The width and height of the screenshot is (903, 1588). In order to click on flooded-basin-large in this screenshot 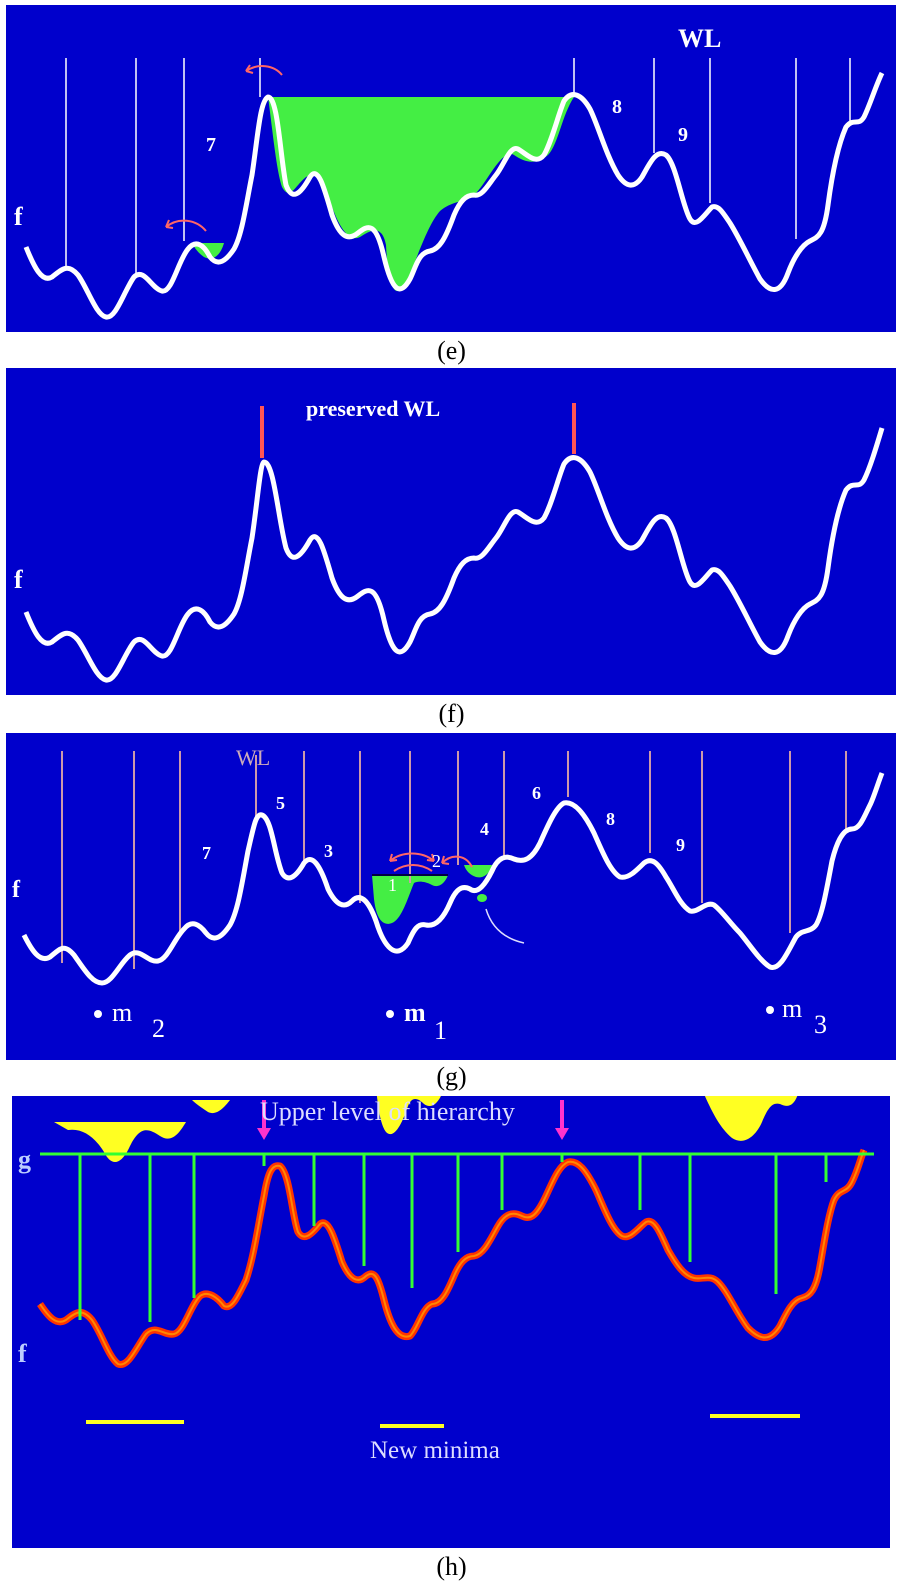, I will do `click(421, 194)`.